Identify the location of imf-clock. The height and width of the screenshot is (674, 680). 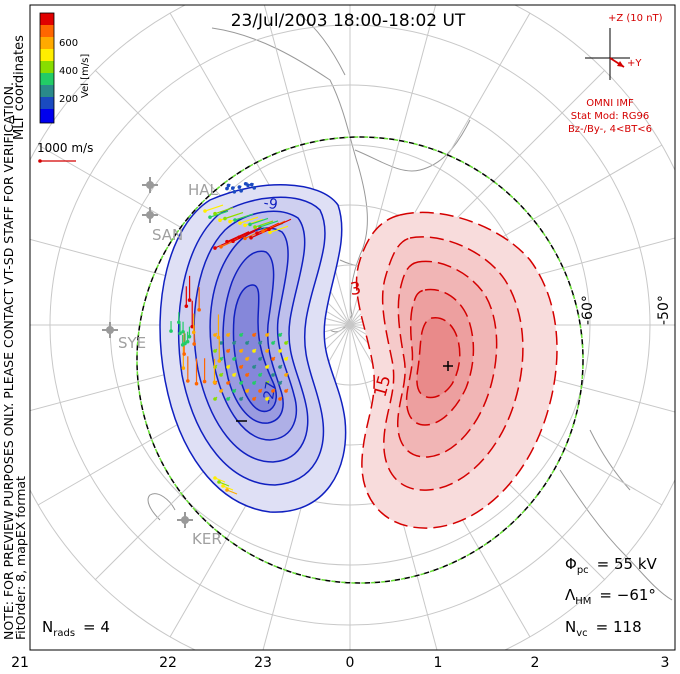
(607, 54).